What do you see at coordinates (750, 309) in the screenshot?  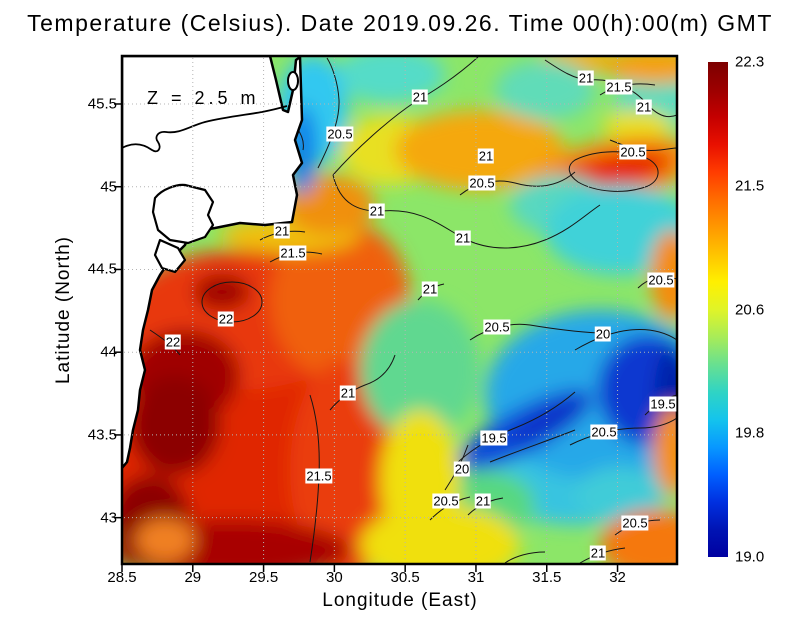 I see `colorbar-tick-label: 20.6` at bounding box center [750, 309].